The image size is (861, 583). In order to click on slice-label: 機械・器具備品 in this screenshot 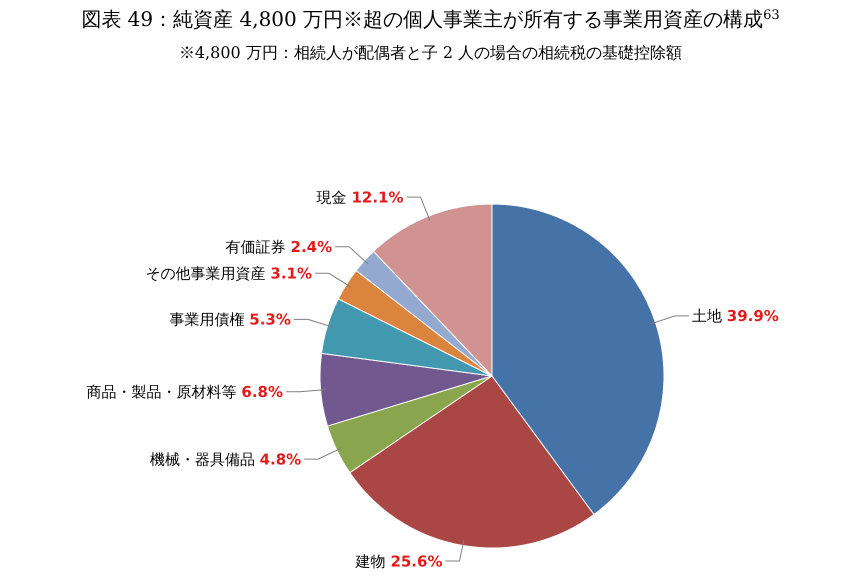, I will do `click(205, 459)`.